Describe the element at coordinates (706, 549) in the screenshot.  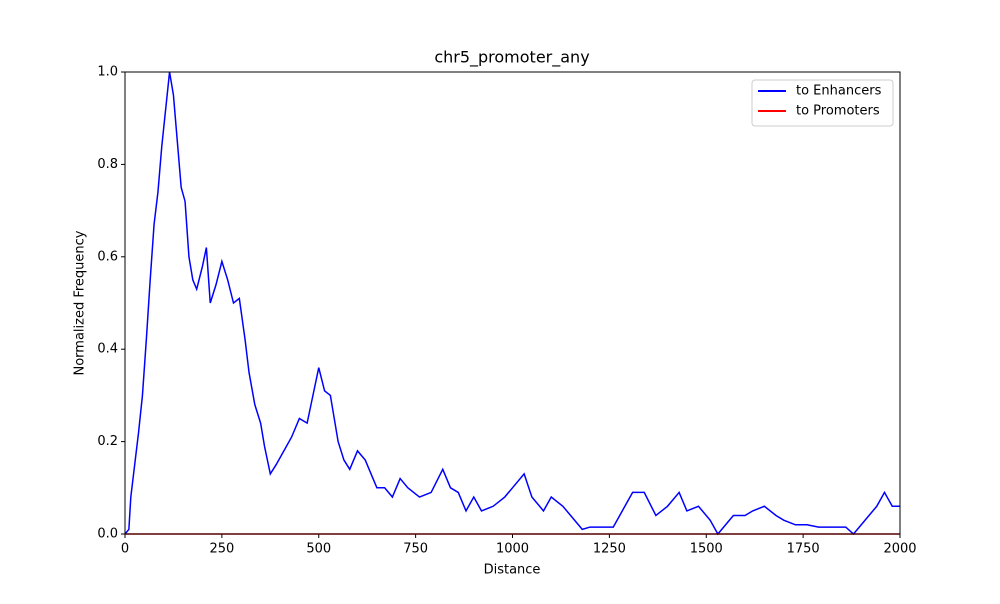
I see `x-tick-label: 1500` at that location.